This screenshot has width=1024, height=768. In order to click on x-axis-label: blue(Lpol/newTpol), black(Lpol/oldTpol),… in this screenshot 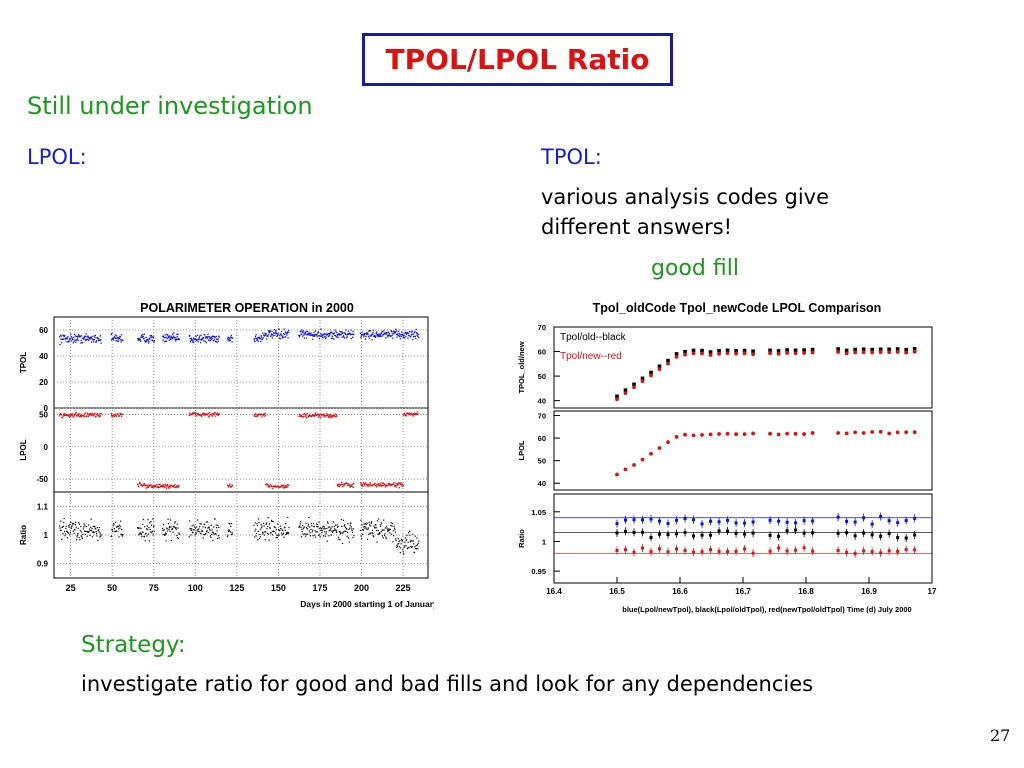, I will do `click(766, 609)`.